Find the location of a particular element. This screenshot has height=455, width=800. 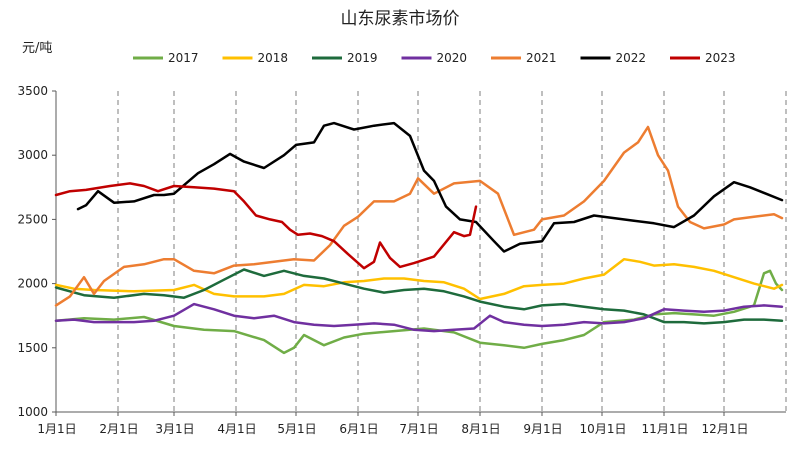

series-line-2023 is located at coordinates (266, 226).